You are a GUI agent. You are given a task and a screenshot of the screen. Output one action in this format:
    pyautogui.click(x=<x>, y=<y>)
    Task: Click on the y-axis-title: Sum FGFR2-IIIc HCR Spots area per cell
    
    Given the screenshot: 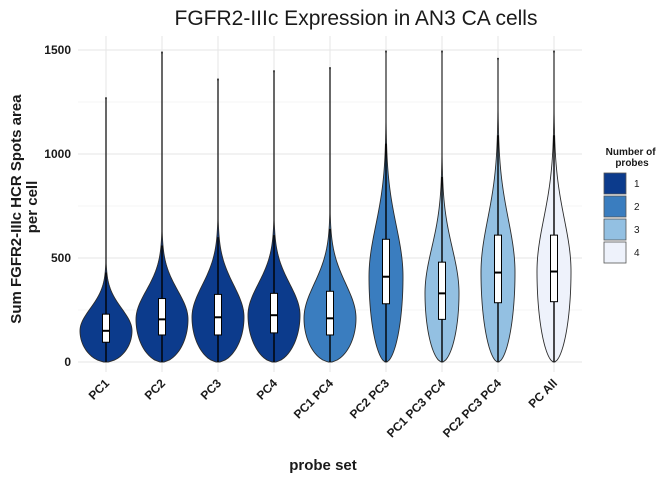 What is the action you would take?
    pyautogui.click(x=24, y=206)
    